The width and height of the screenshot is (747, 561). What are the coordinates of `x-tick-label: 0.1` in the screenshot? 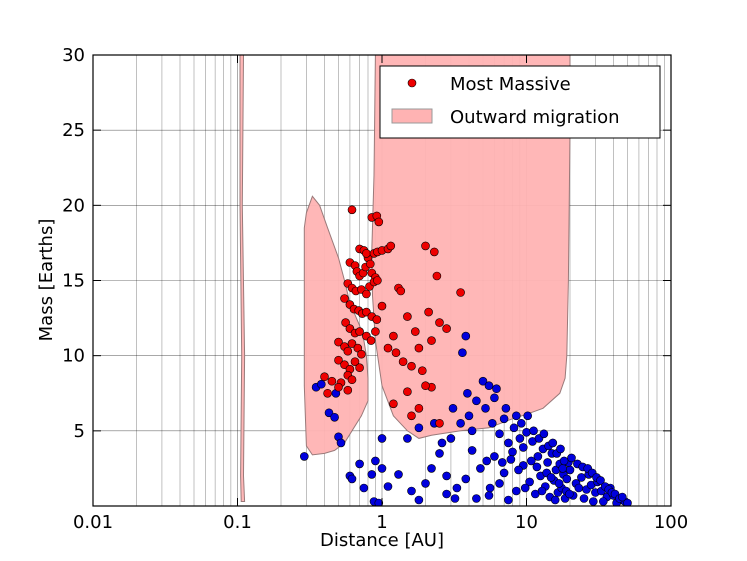 It's located at (237, 522).